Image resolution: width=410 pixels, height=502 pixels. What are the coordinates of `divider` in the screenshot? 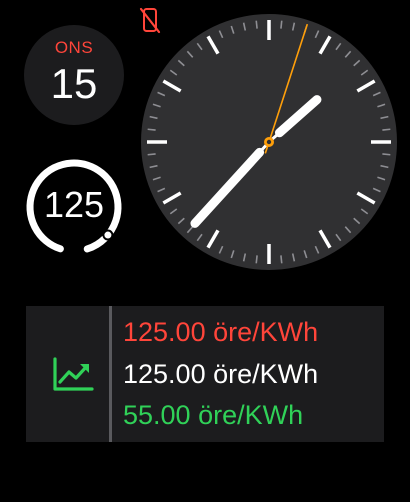 It's located at (110, 374).